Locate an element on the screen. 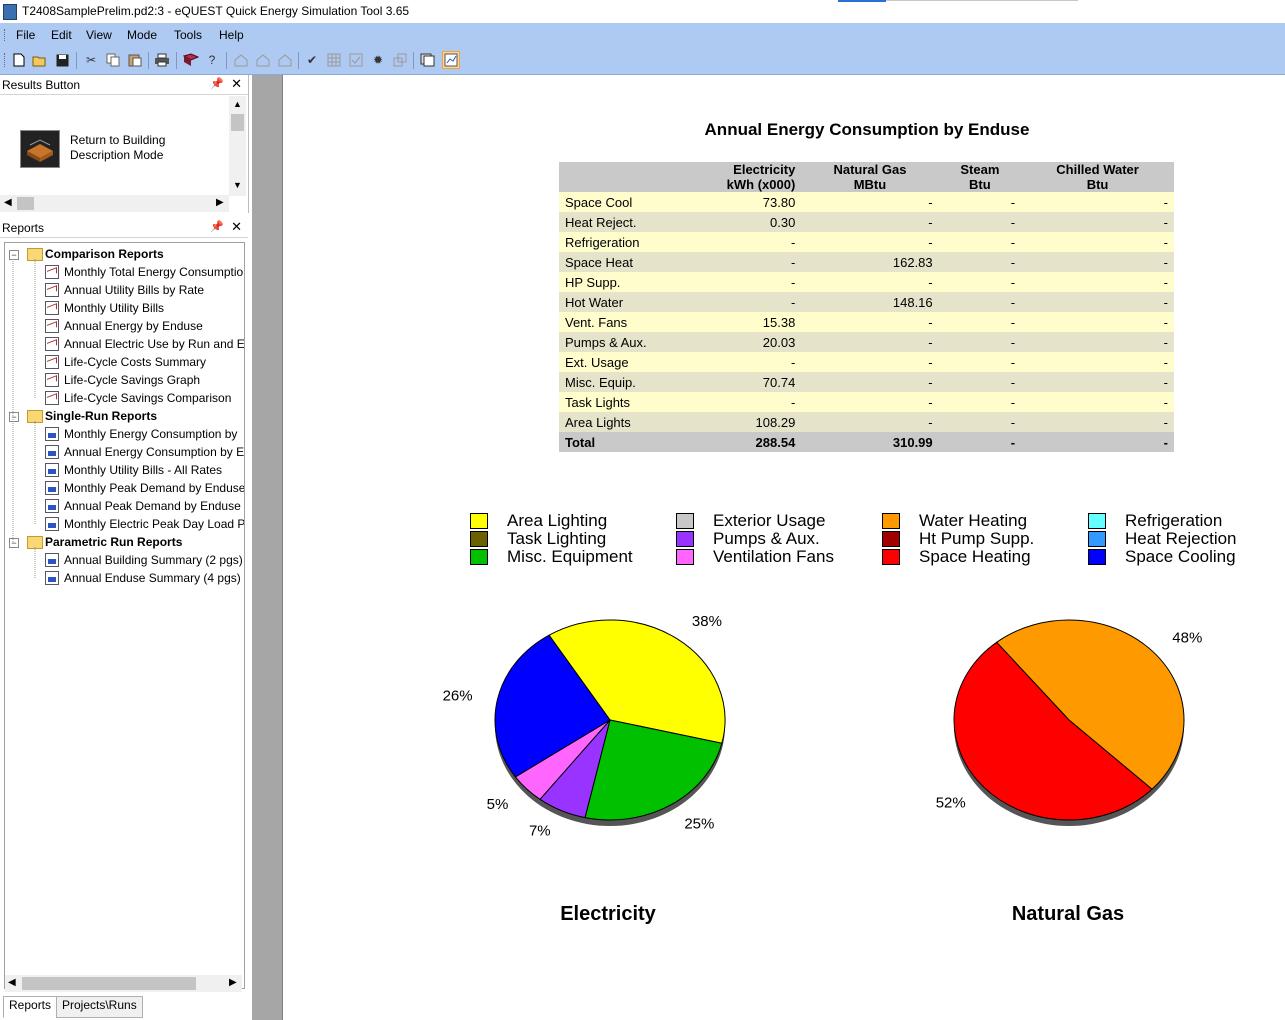 This screenshot has height=1020, width=1285. copy-icon is located at coordinates (113, 60).